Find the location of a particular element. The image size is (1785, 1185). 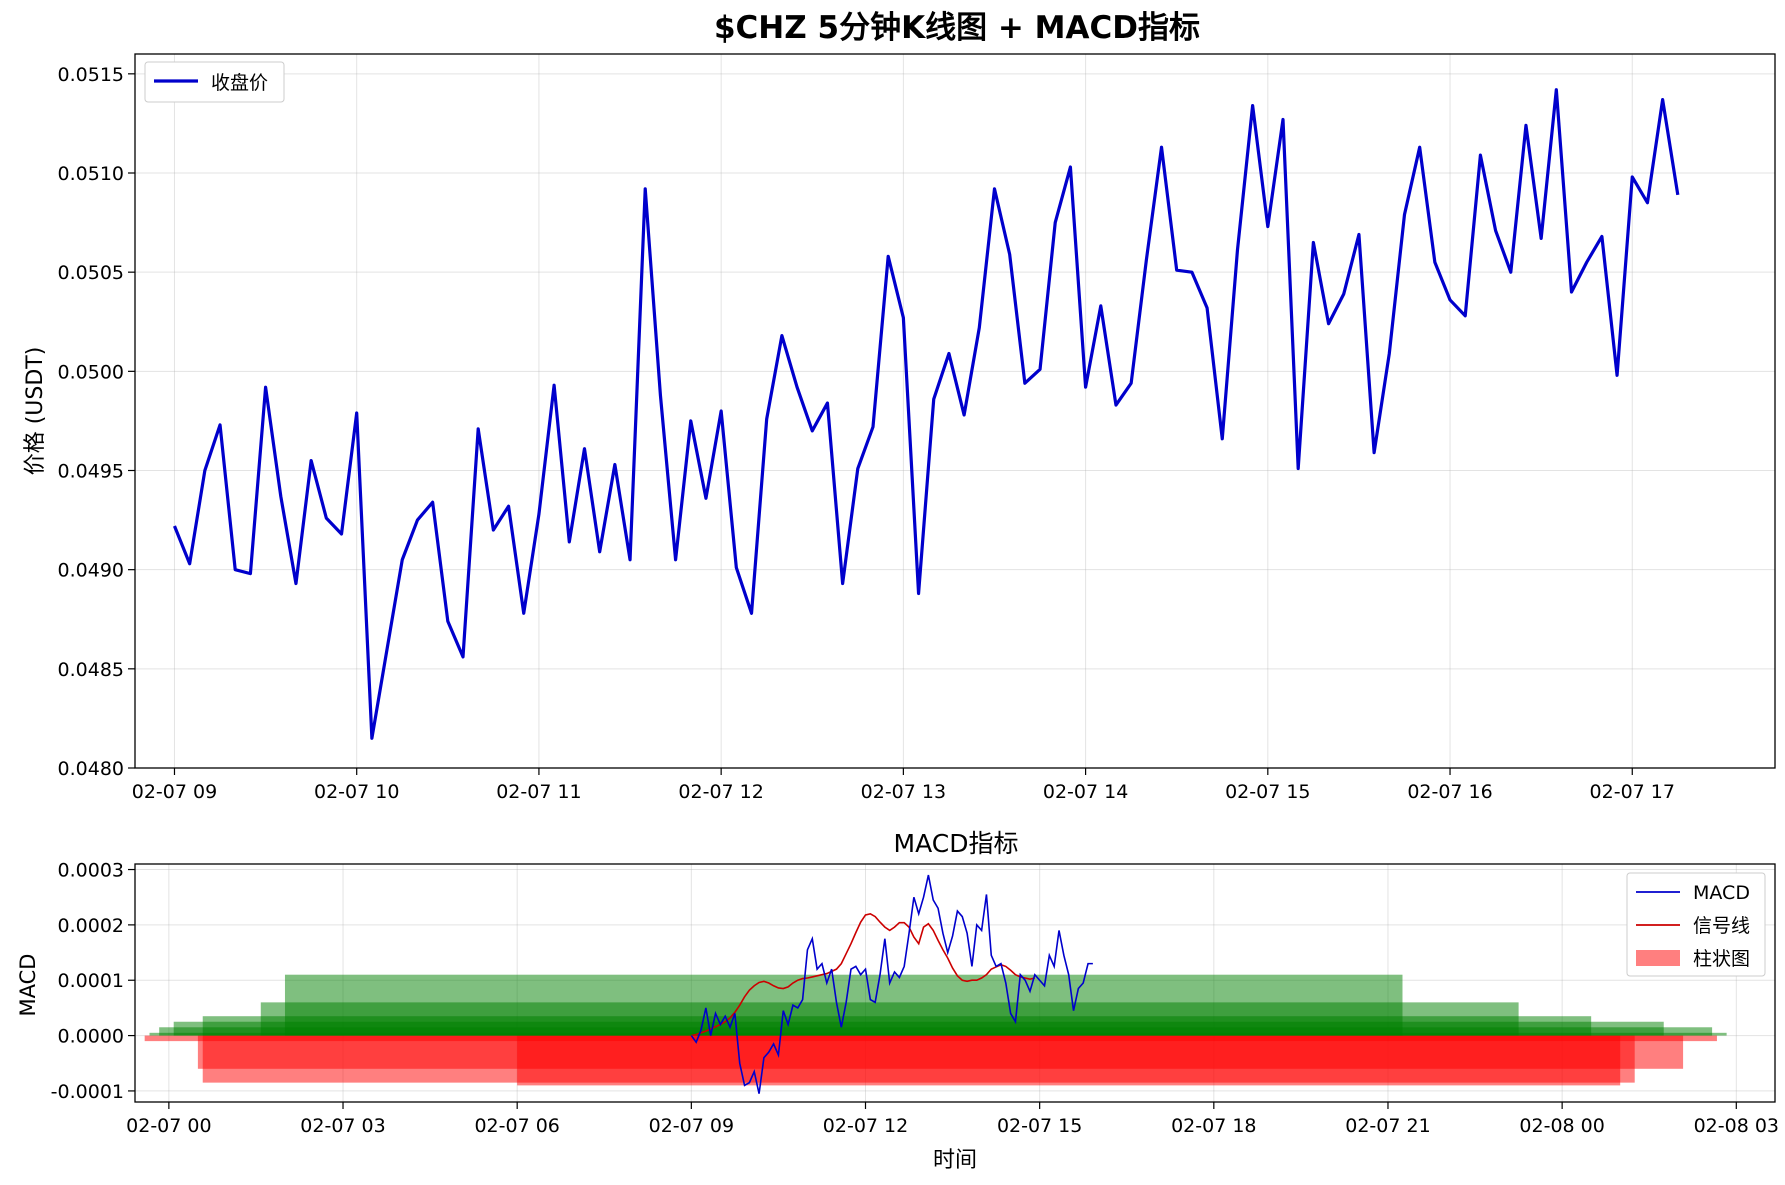

y-tick-label: 0.0001 is located at coordinates (91, 981).